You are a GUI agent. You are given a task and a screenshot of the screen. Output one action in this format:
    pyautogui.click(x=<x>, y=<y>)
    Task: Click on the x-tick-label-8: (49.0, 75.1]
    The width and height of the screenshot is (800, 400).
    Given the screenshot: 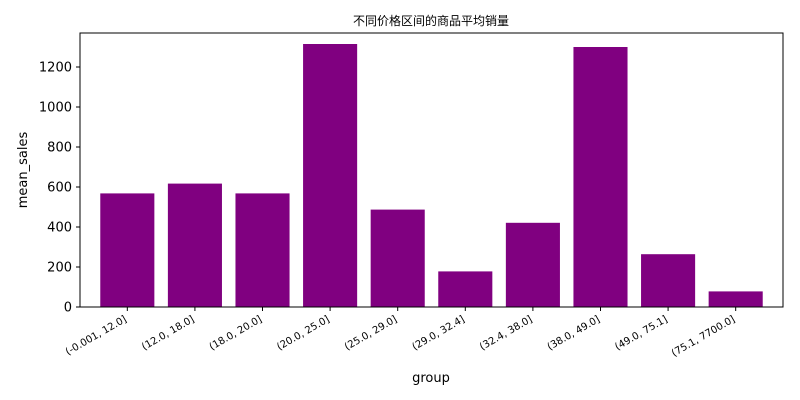 What is the action you would take?
    pyautogui.click(x=641, y=333)
    